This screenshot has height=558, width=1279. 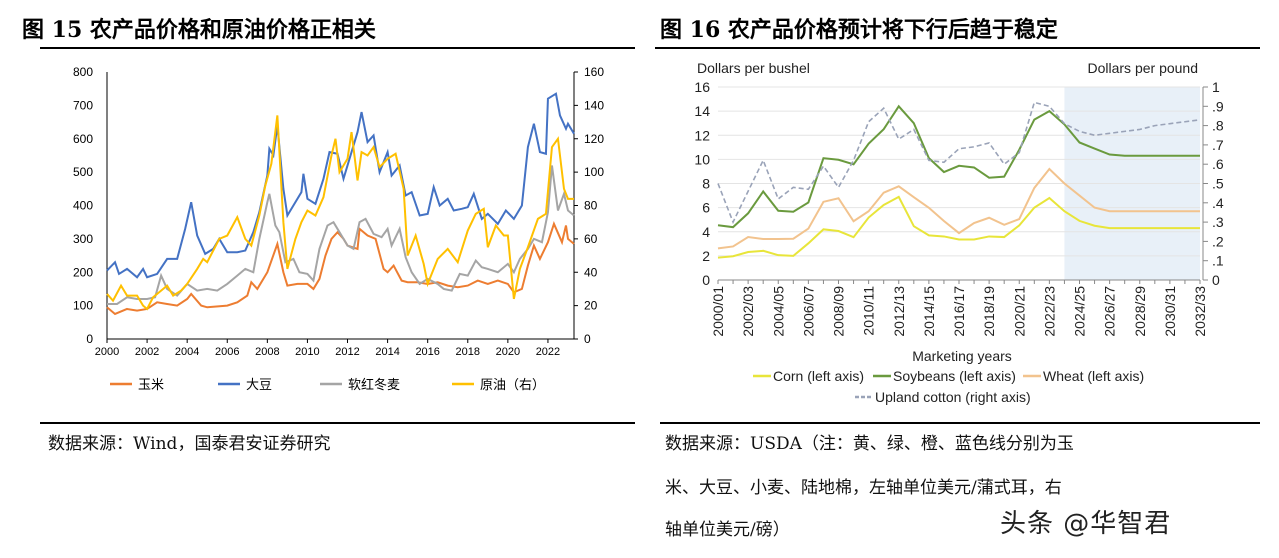 I want to click on y-tick-label: 200, so click(x=83, y=272).